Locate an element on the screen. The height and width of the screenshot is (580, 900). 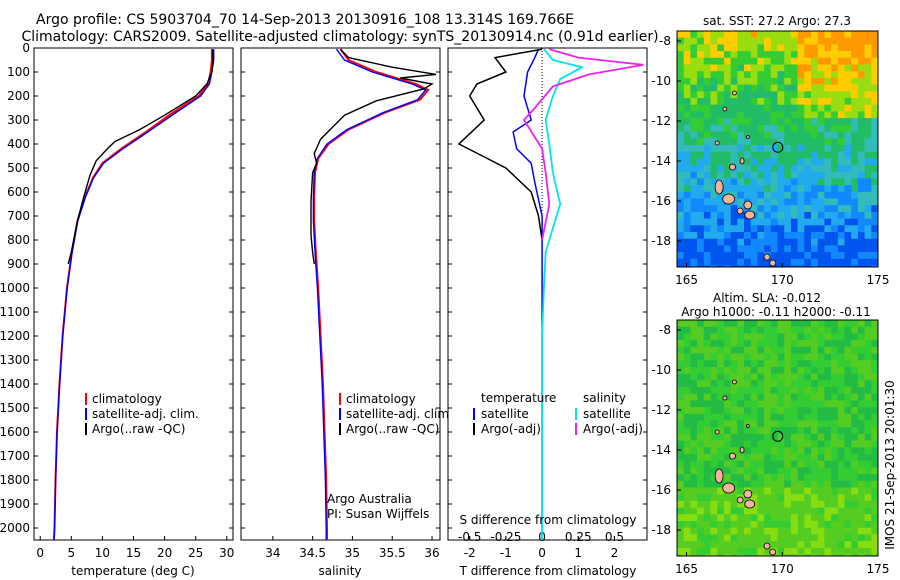
x-tick-label: 35 is located at coordinates (352, 553).